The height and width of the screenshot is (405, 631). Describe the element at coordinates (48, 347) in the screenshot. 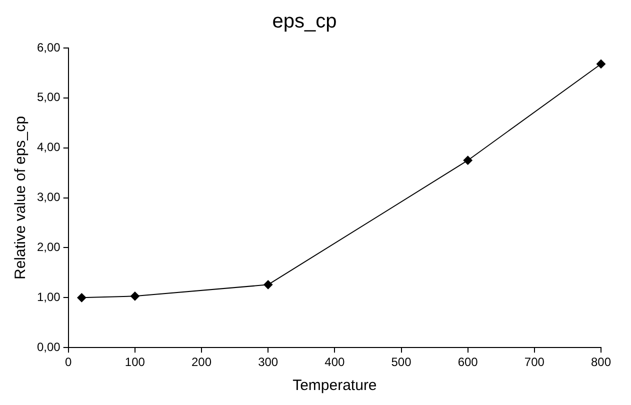

I see `y-tick-label: 0,00` at that location.